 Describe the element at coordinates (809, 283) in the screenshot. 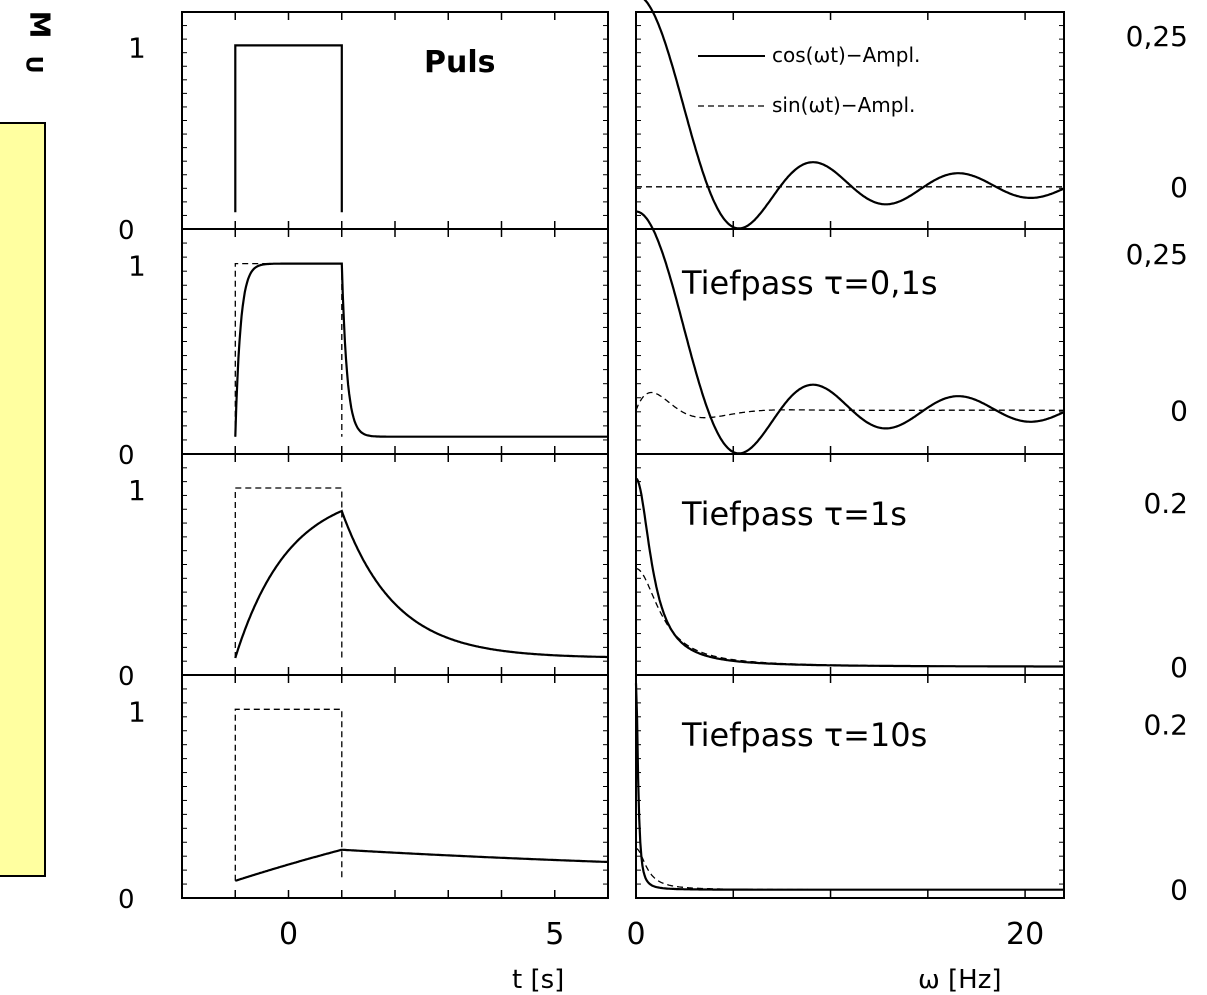

I see `panel-label: Tiefpass τ=0,1s` at that location.